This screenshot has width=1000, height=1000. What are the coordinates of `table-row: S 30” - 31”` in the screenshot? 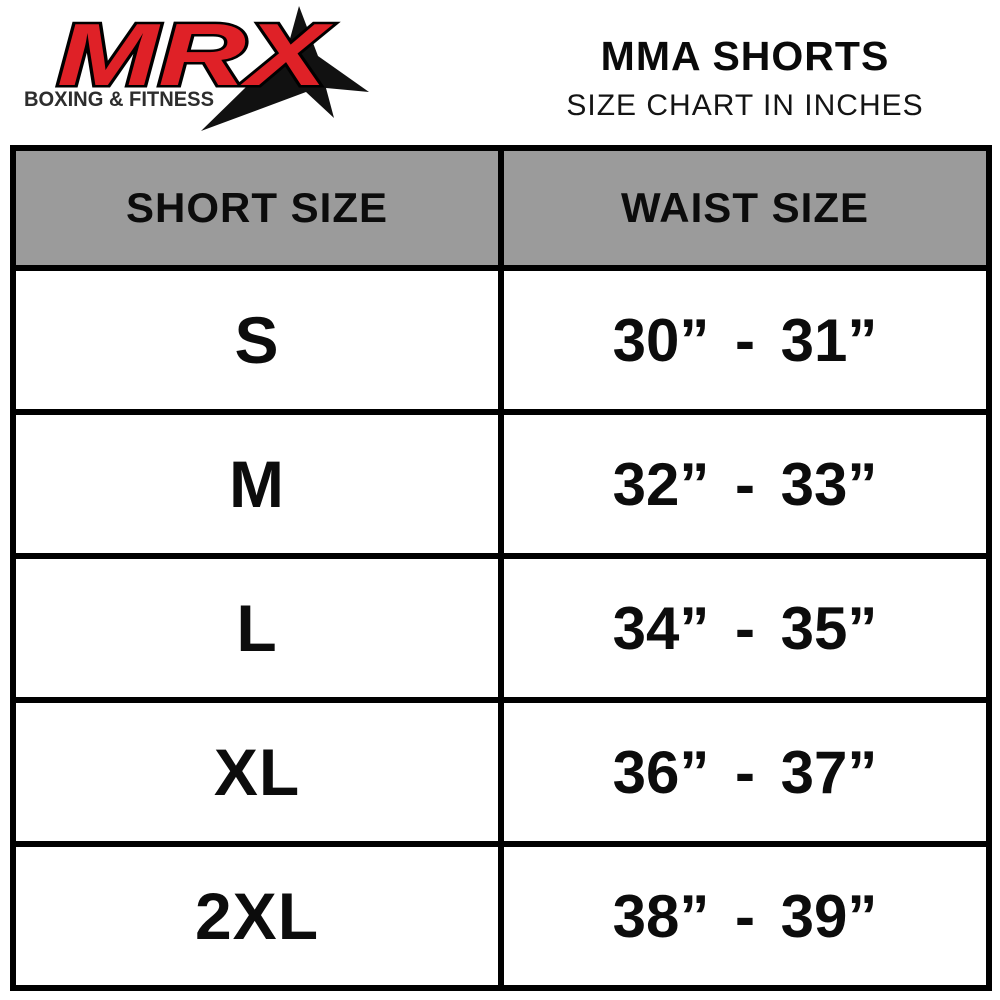 It's located at (501, 340).